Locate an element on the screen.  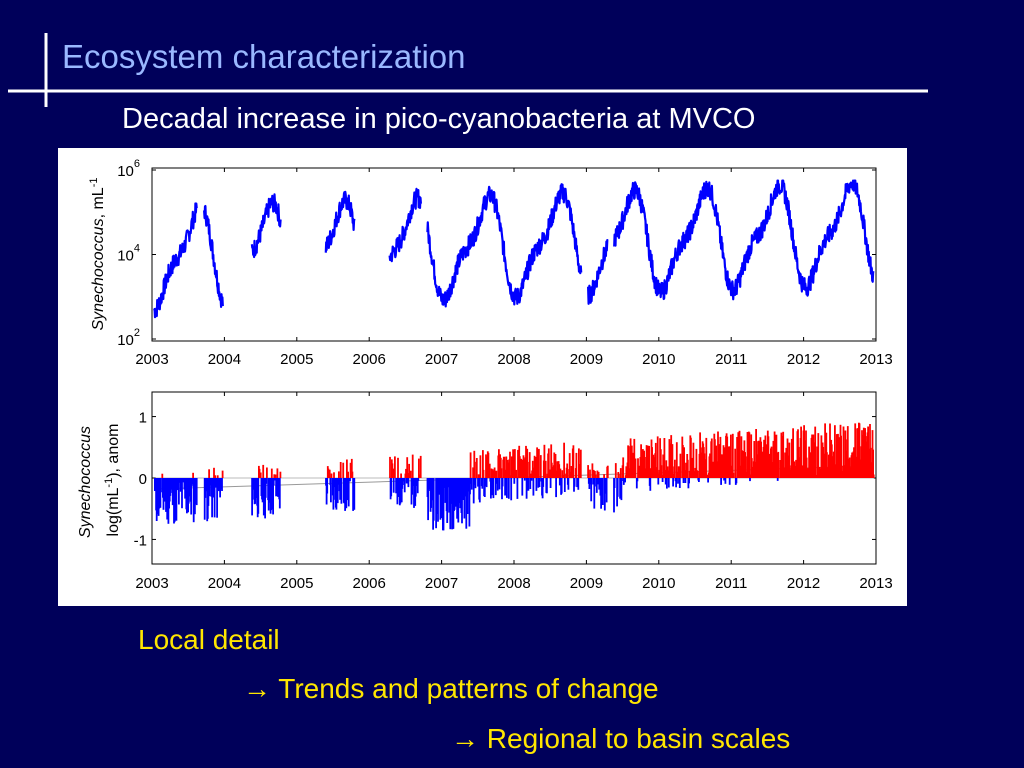
anomaly-x-tick-label: 2008 is located at coordinates (513, 583).